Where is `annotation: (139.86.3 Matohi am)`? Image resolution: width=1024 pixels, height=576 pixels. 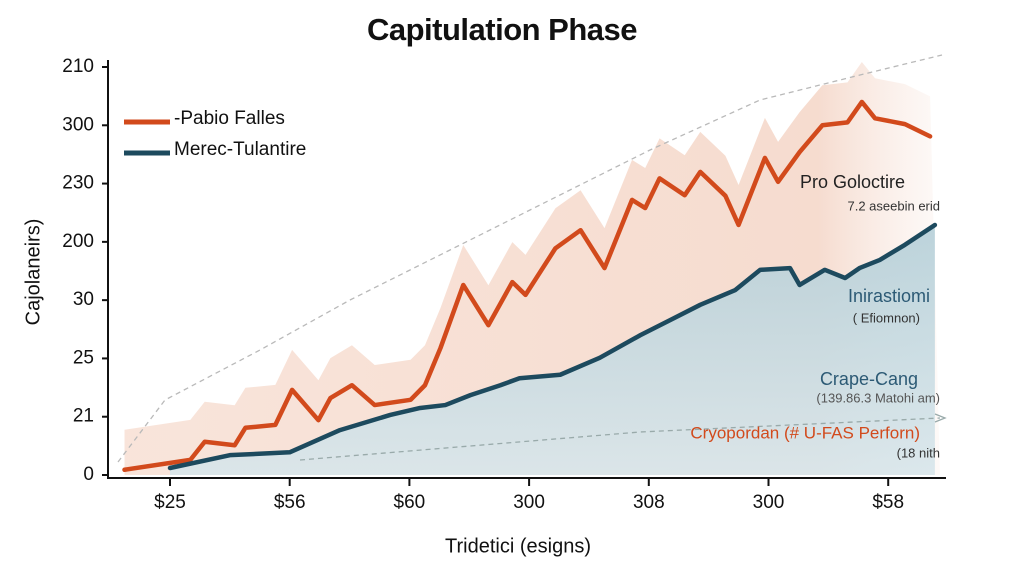
annotation: (139.86.3 Matohi am) is located at coordinates (878, 397).